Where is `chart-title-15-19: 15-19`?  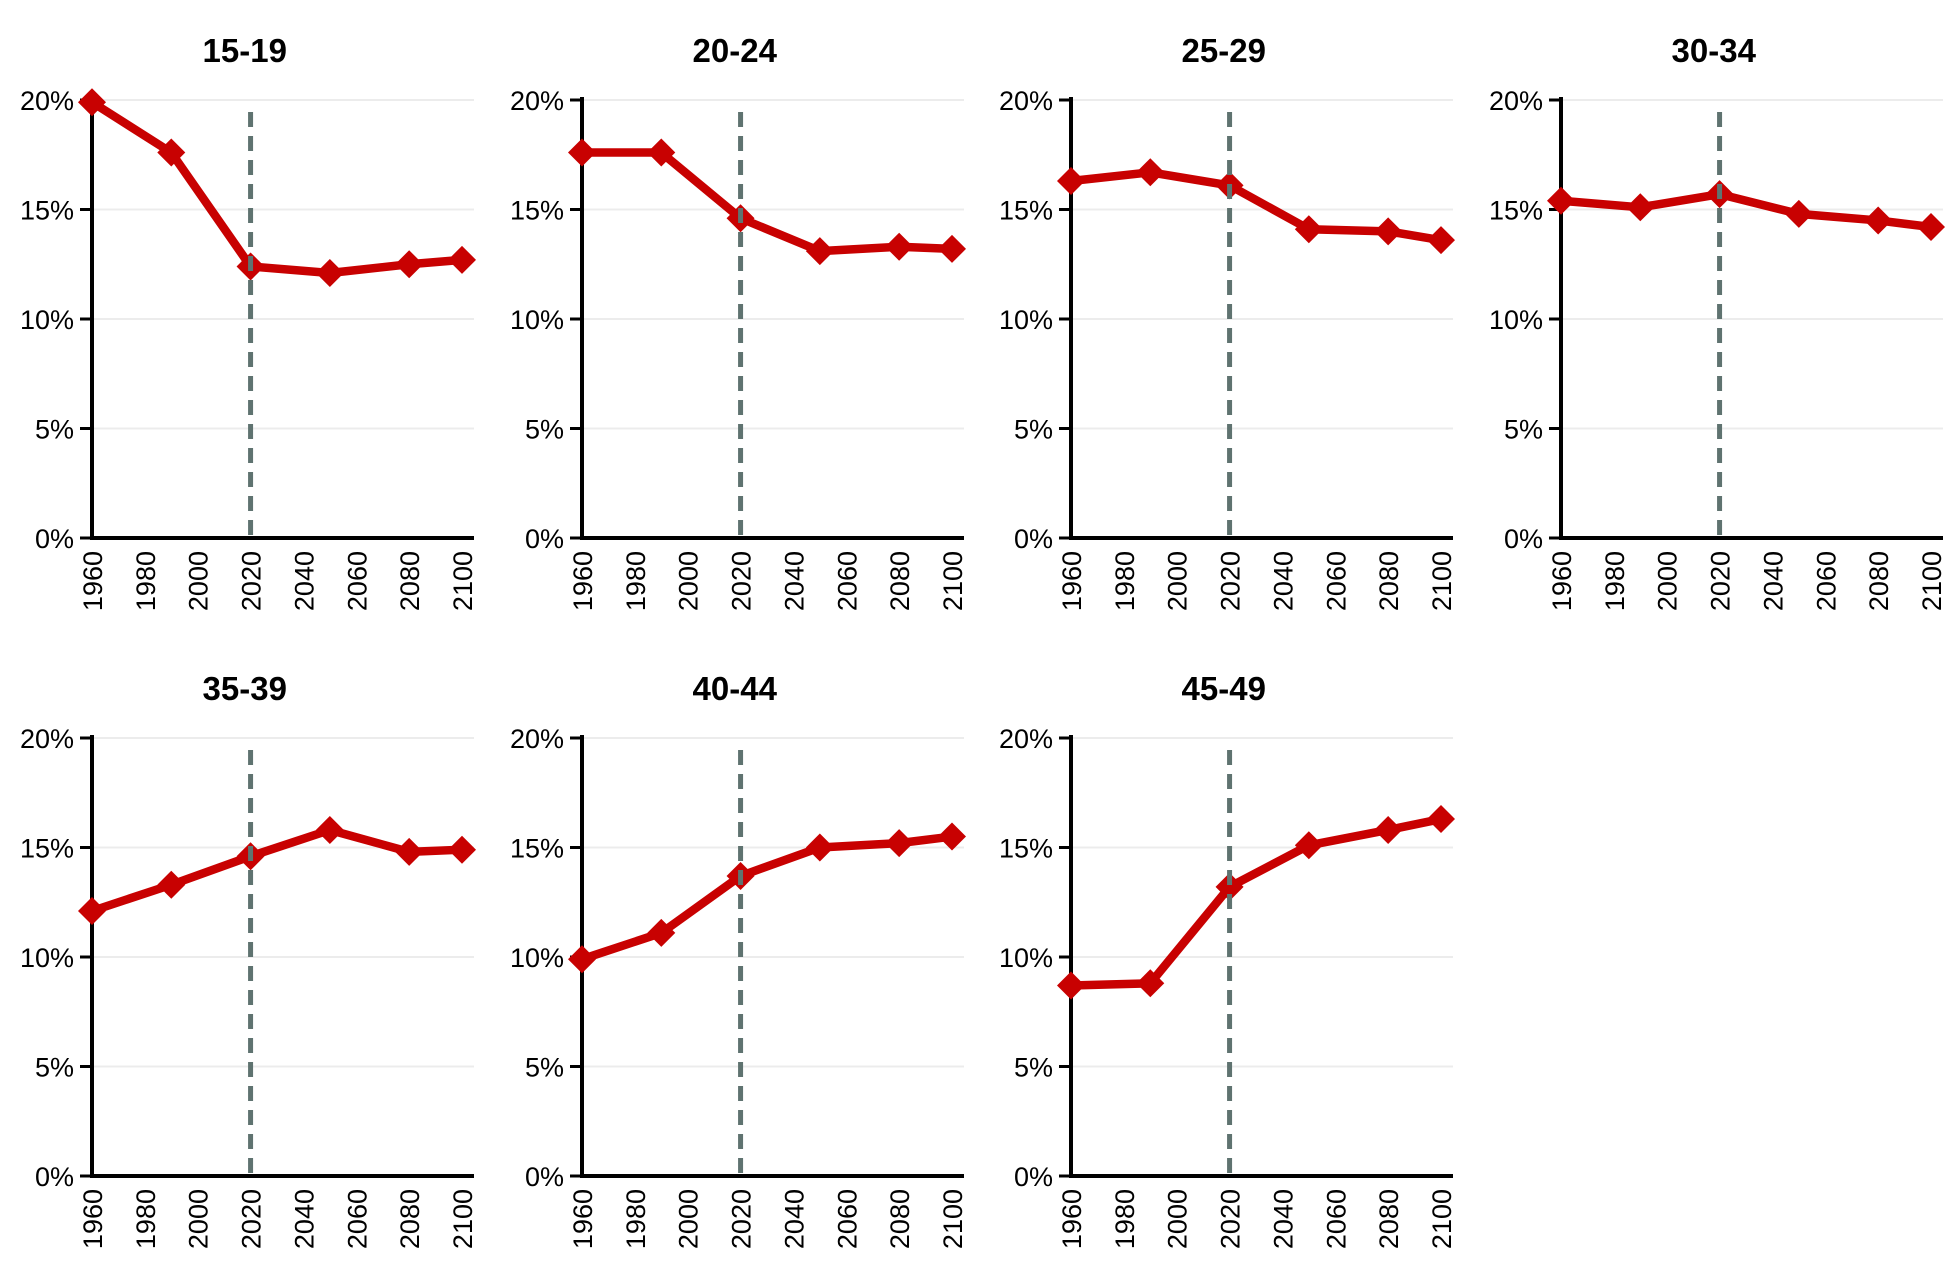
chart-title-15-19: 15-19 is located at coordinates (245, 50).